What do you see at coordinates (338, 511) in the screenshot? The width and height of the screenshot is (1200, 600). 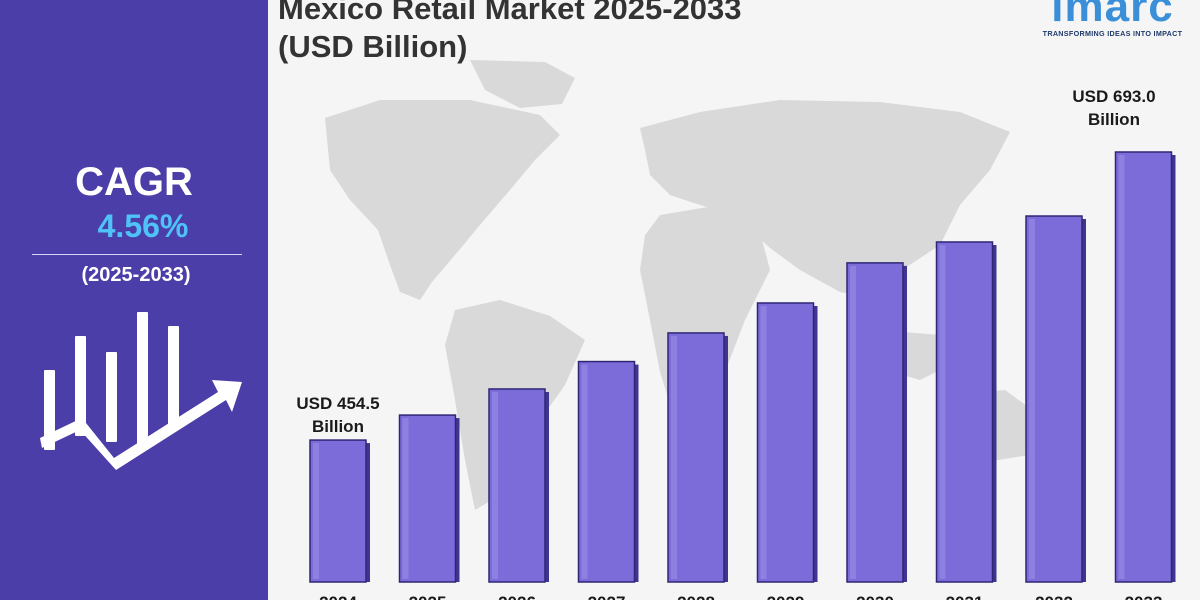 I see `bar-2024` at bounding box center [338, 511].